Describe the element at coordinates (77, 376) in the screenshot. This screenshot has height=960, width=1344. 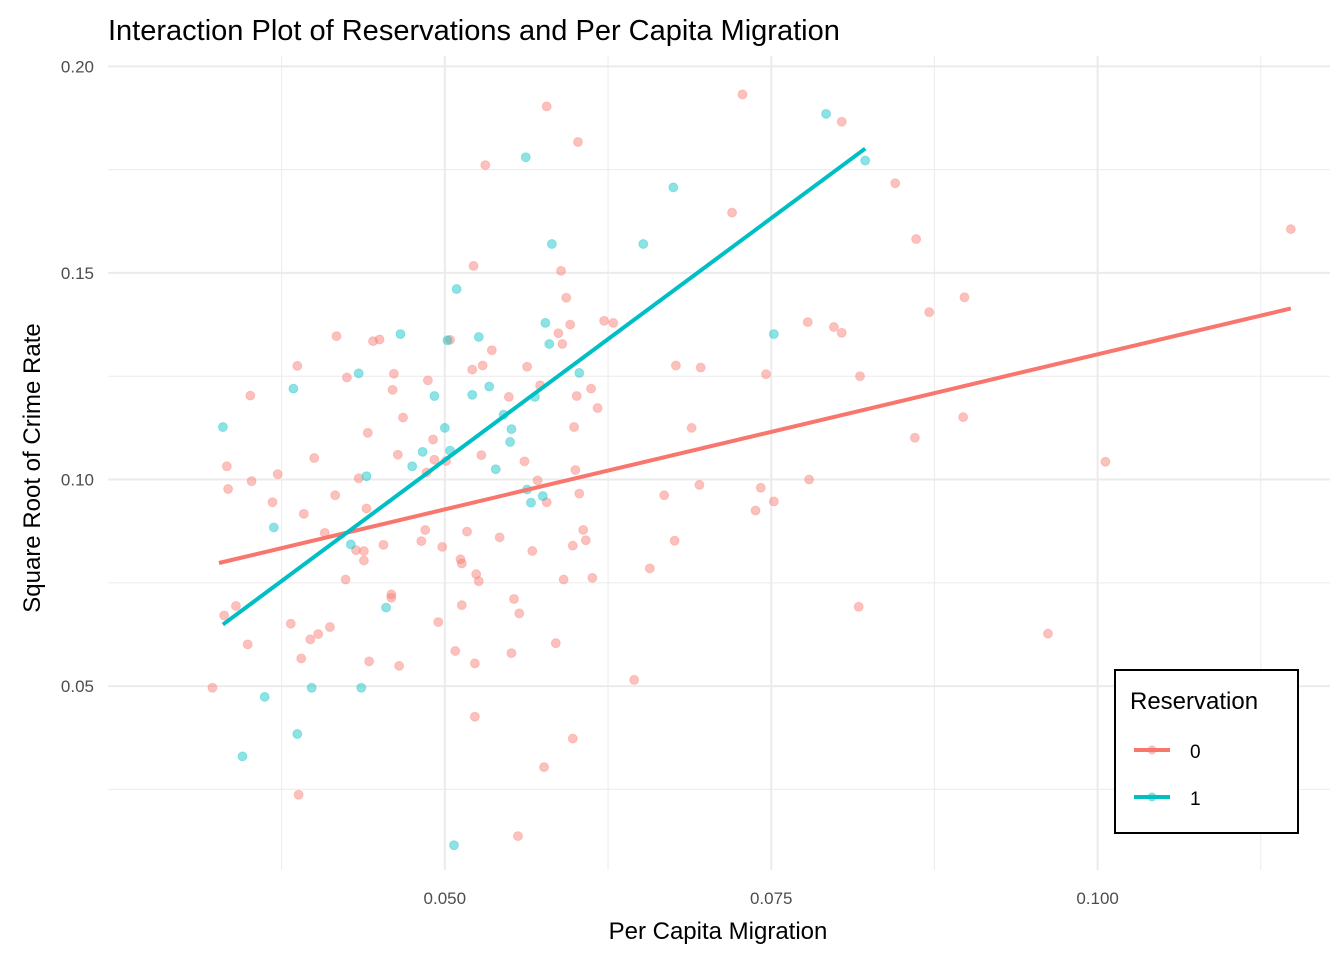
I see `y-axis-ticks: 0.05 0.10 0.15 0.20` at that location.